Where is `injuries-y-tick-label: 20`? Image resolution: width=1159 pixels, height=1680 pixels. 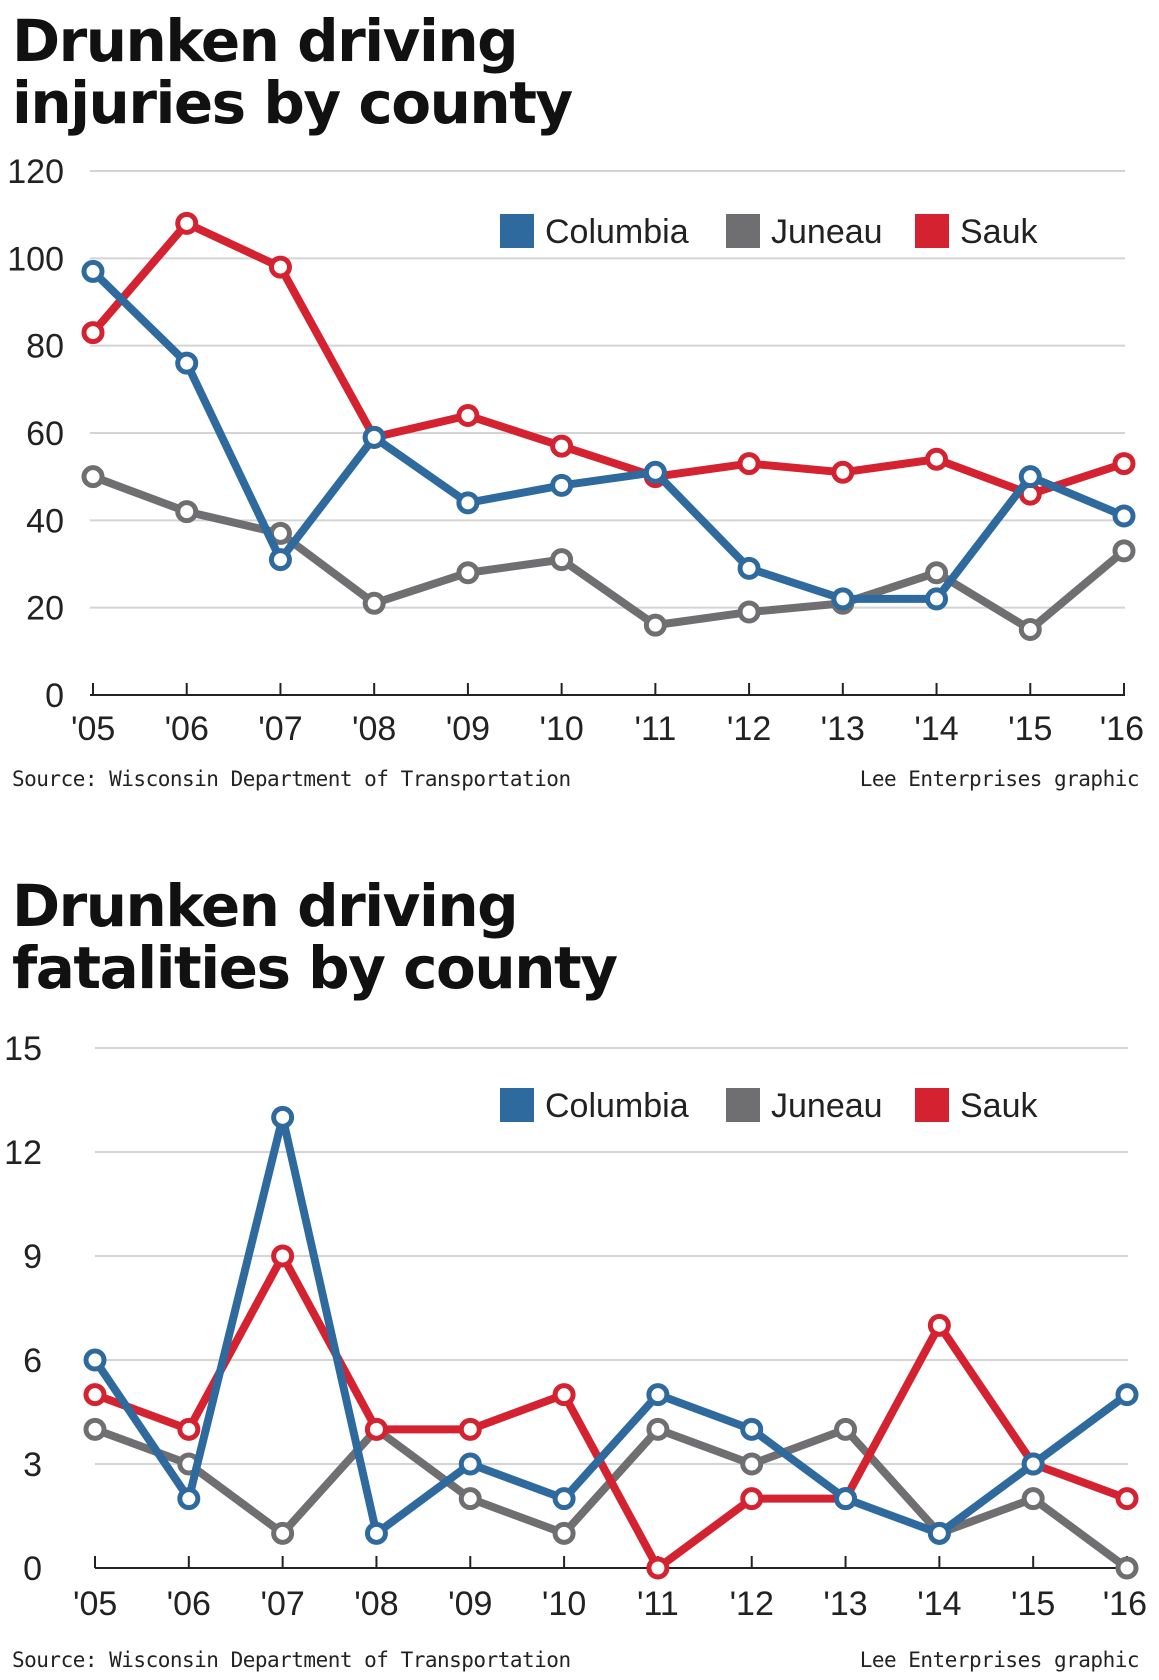 injuries-y-tick-label: 20 is located at coordinates (45, 609).